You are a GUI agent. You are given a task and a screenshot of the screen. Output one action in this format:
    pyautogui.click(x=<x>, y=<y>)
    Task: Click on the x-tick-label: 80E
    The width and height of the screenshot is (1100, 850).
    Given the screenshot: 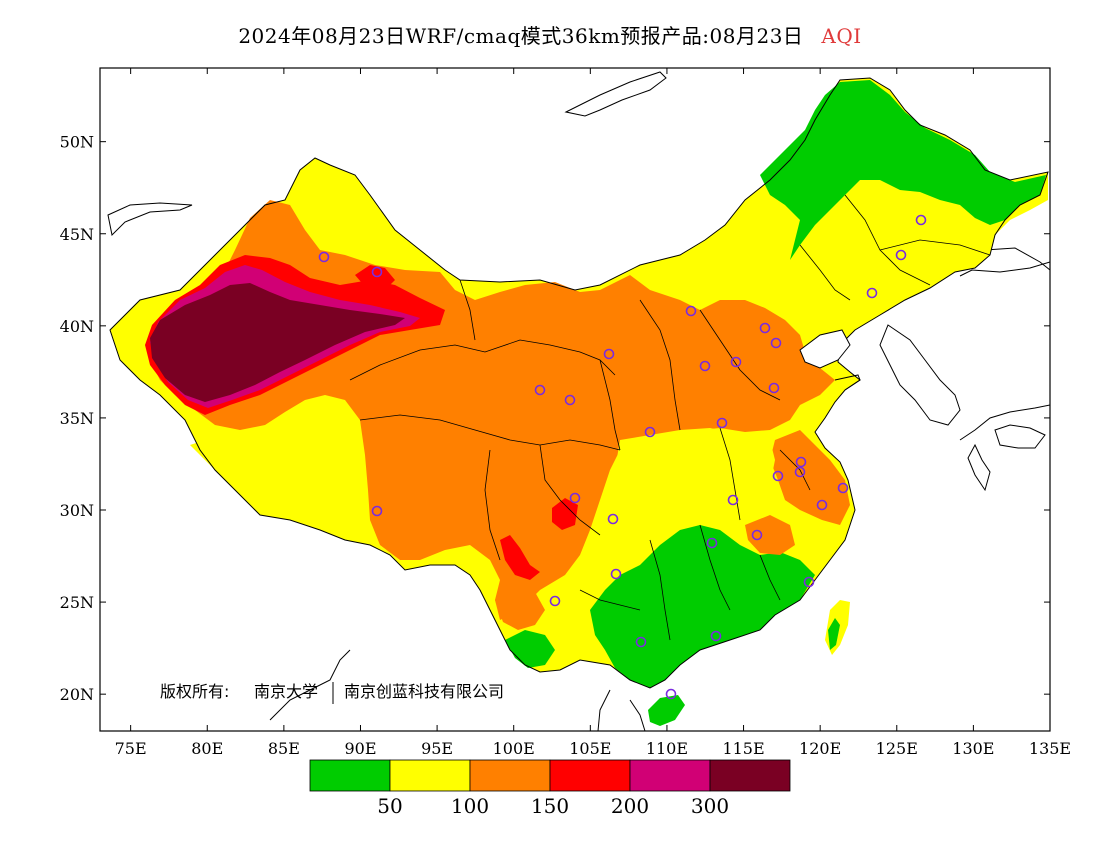 What is the action you would take?
    pyautogui.click(x=207, y=748)
    